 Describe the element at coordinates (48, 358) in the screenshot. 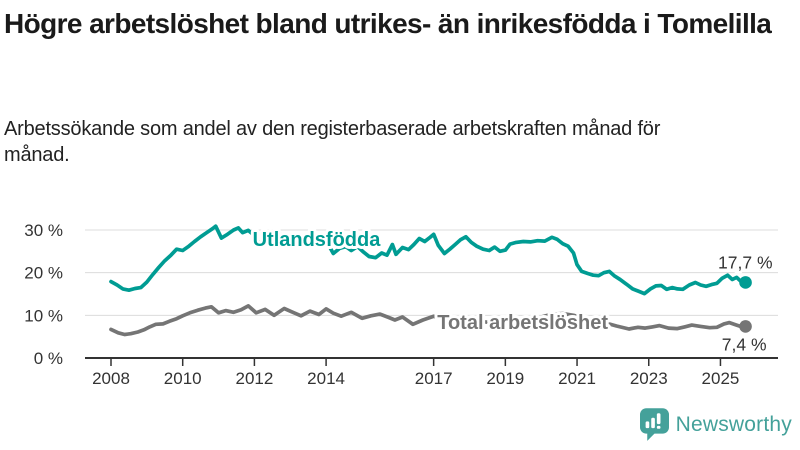

I see `y-tick-label: 0 %` at that location.